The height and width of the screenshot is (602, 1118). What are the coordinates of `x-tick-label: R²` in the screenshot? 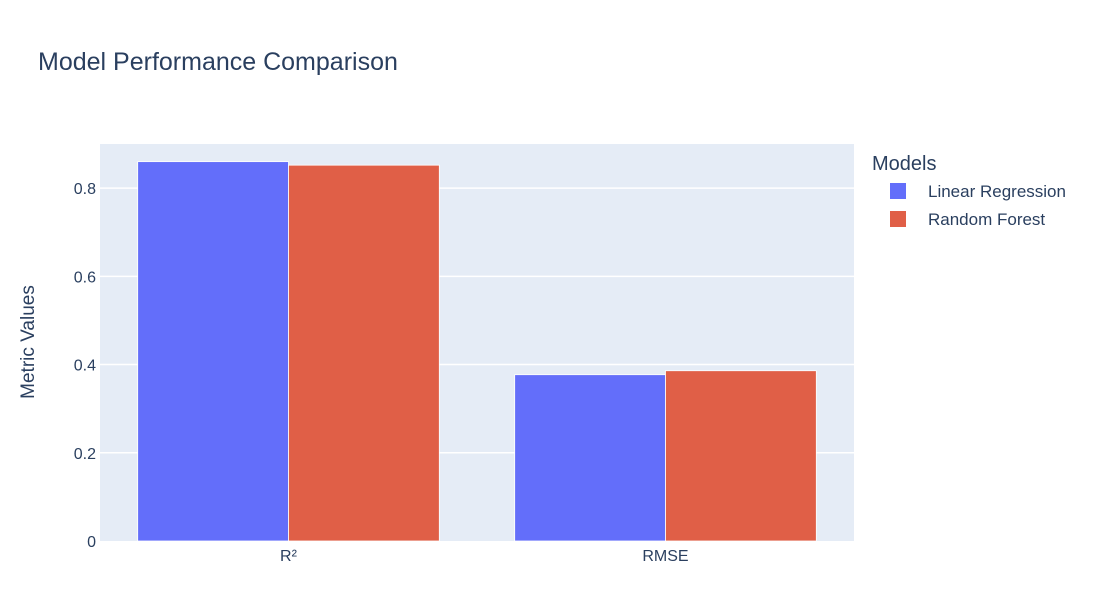 It's located at (289, 556).